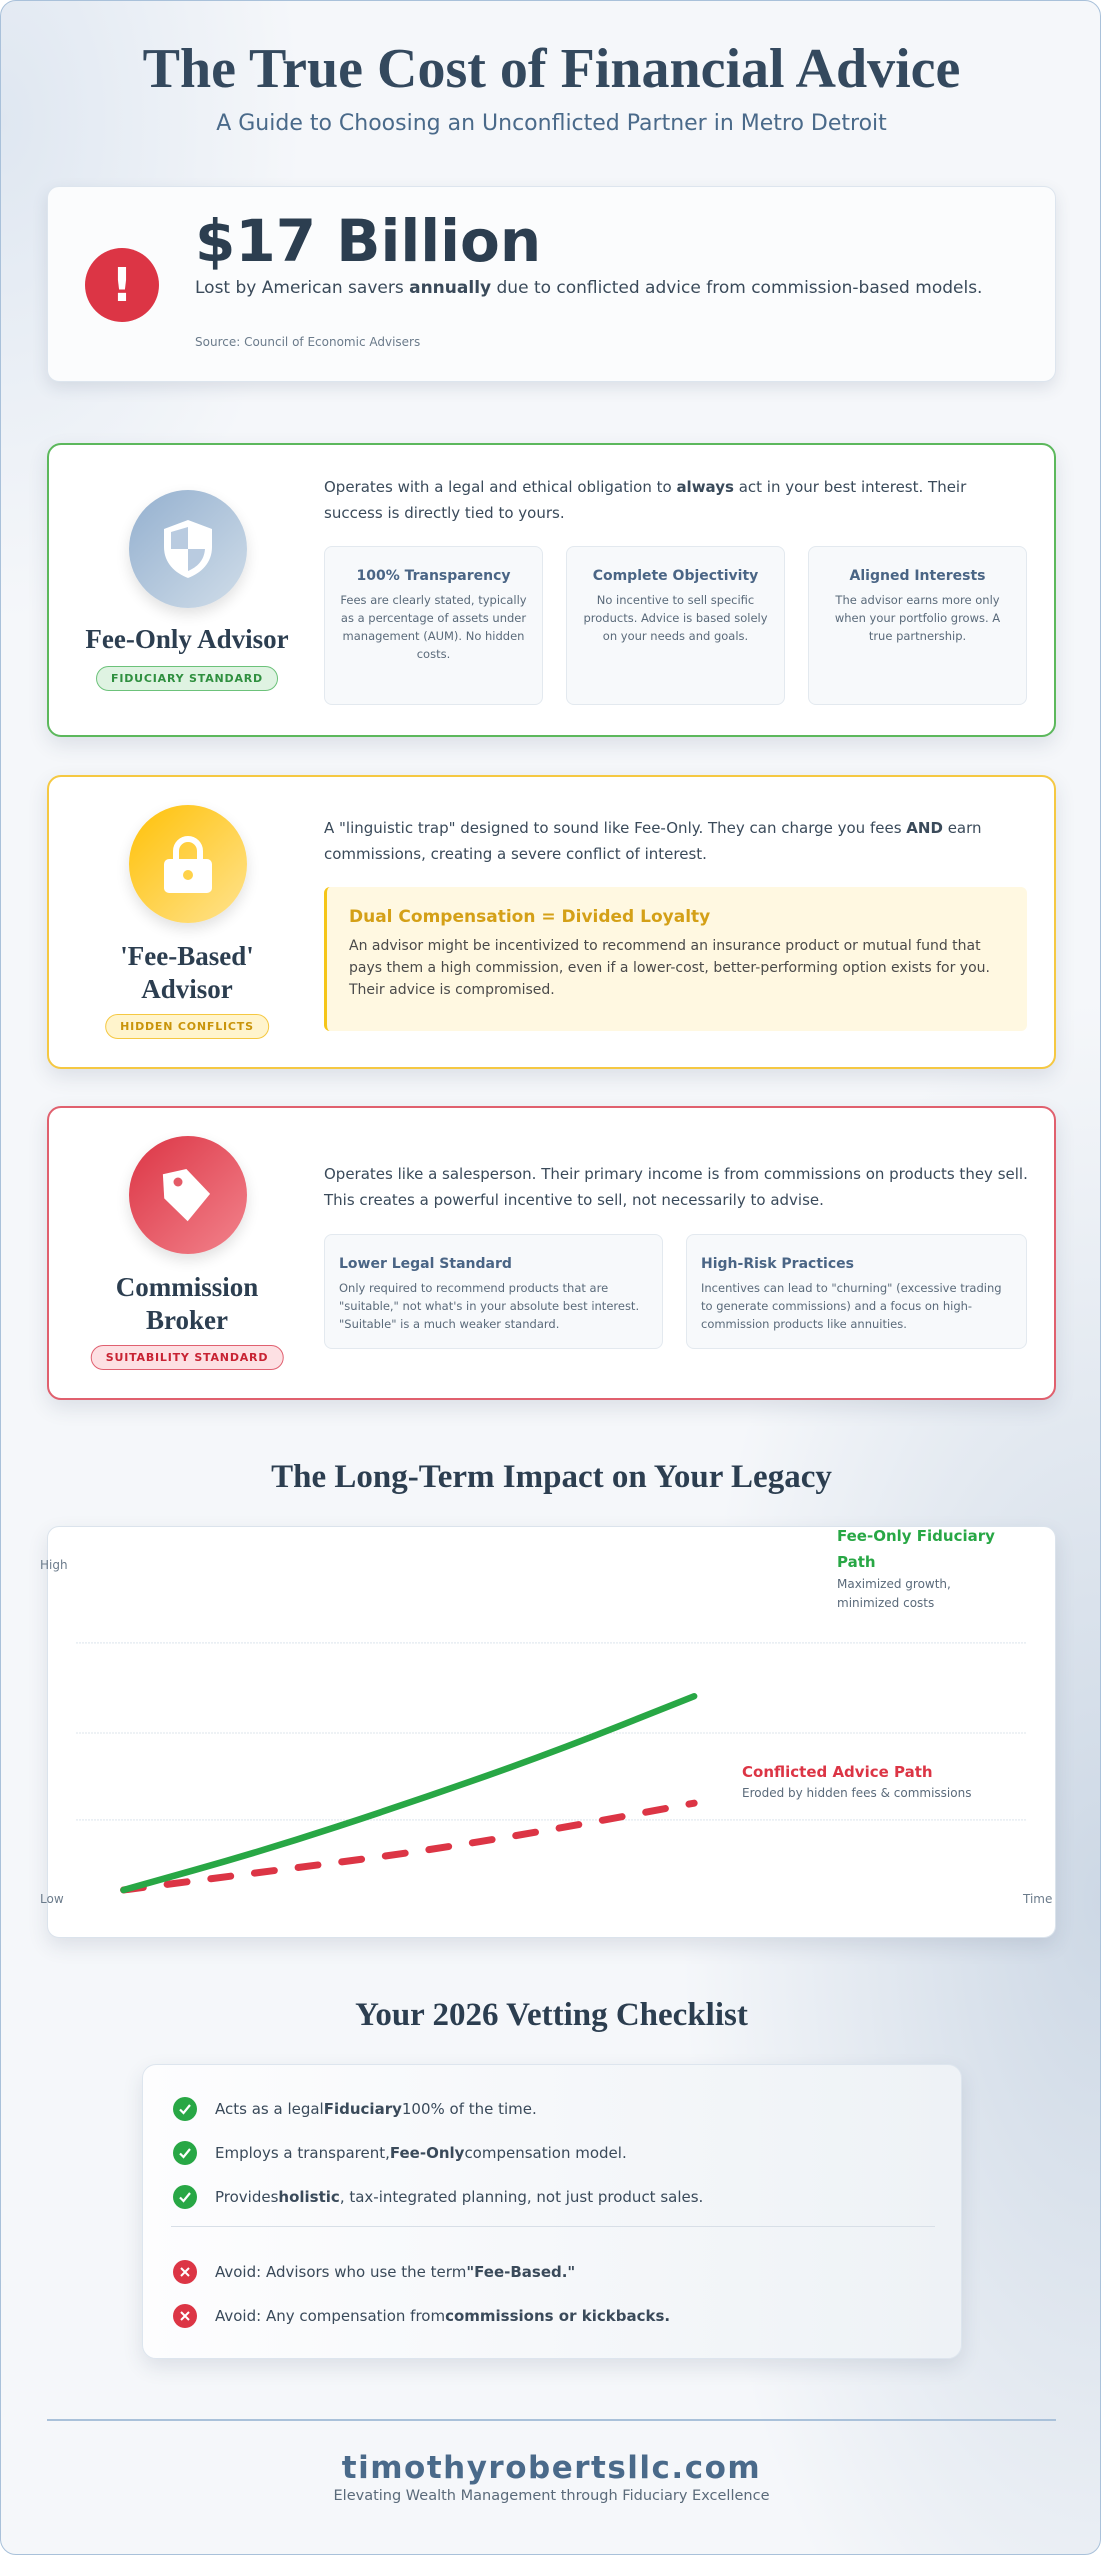  I want to click on emphasis: "Fee-Based.", so click(521, 2272).